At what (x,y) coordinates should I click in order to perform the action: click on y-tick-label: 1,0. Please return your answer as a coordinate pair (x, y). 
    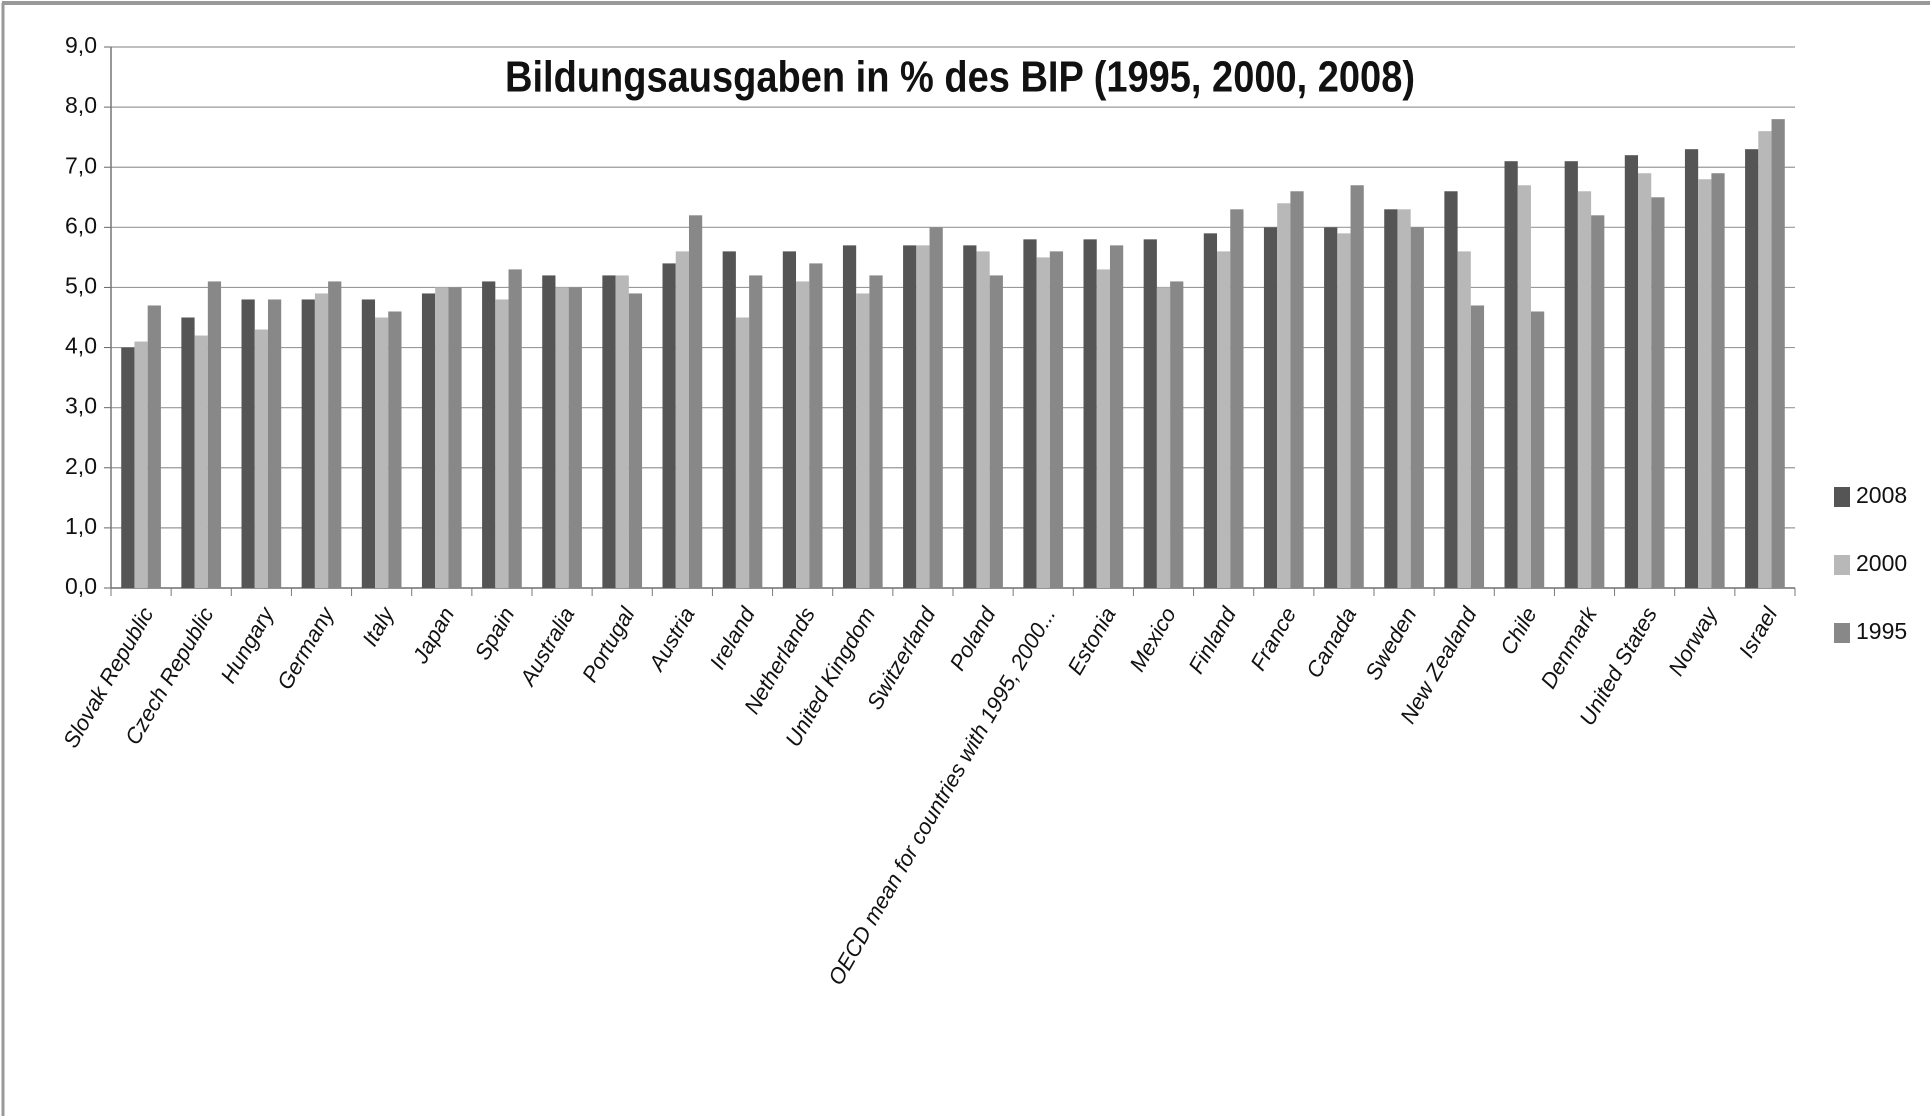
    Looking at the image, I should click on (81, 526).